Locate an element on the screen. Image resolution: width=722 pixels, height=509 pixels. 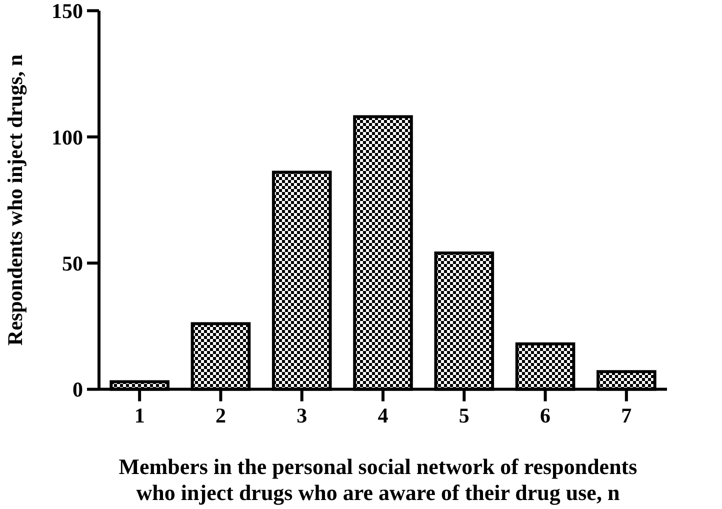
x-axis-title: Members in the personal social network of respondents who inject drugs who are aware of their drug use, n is located at coordinates (378, 479).